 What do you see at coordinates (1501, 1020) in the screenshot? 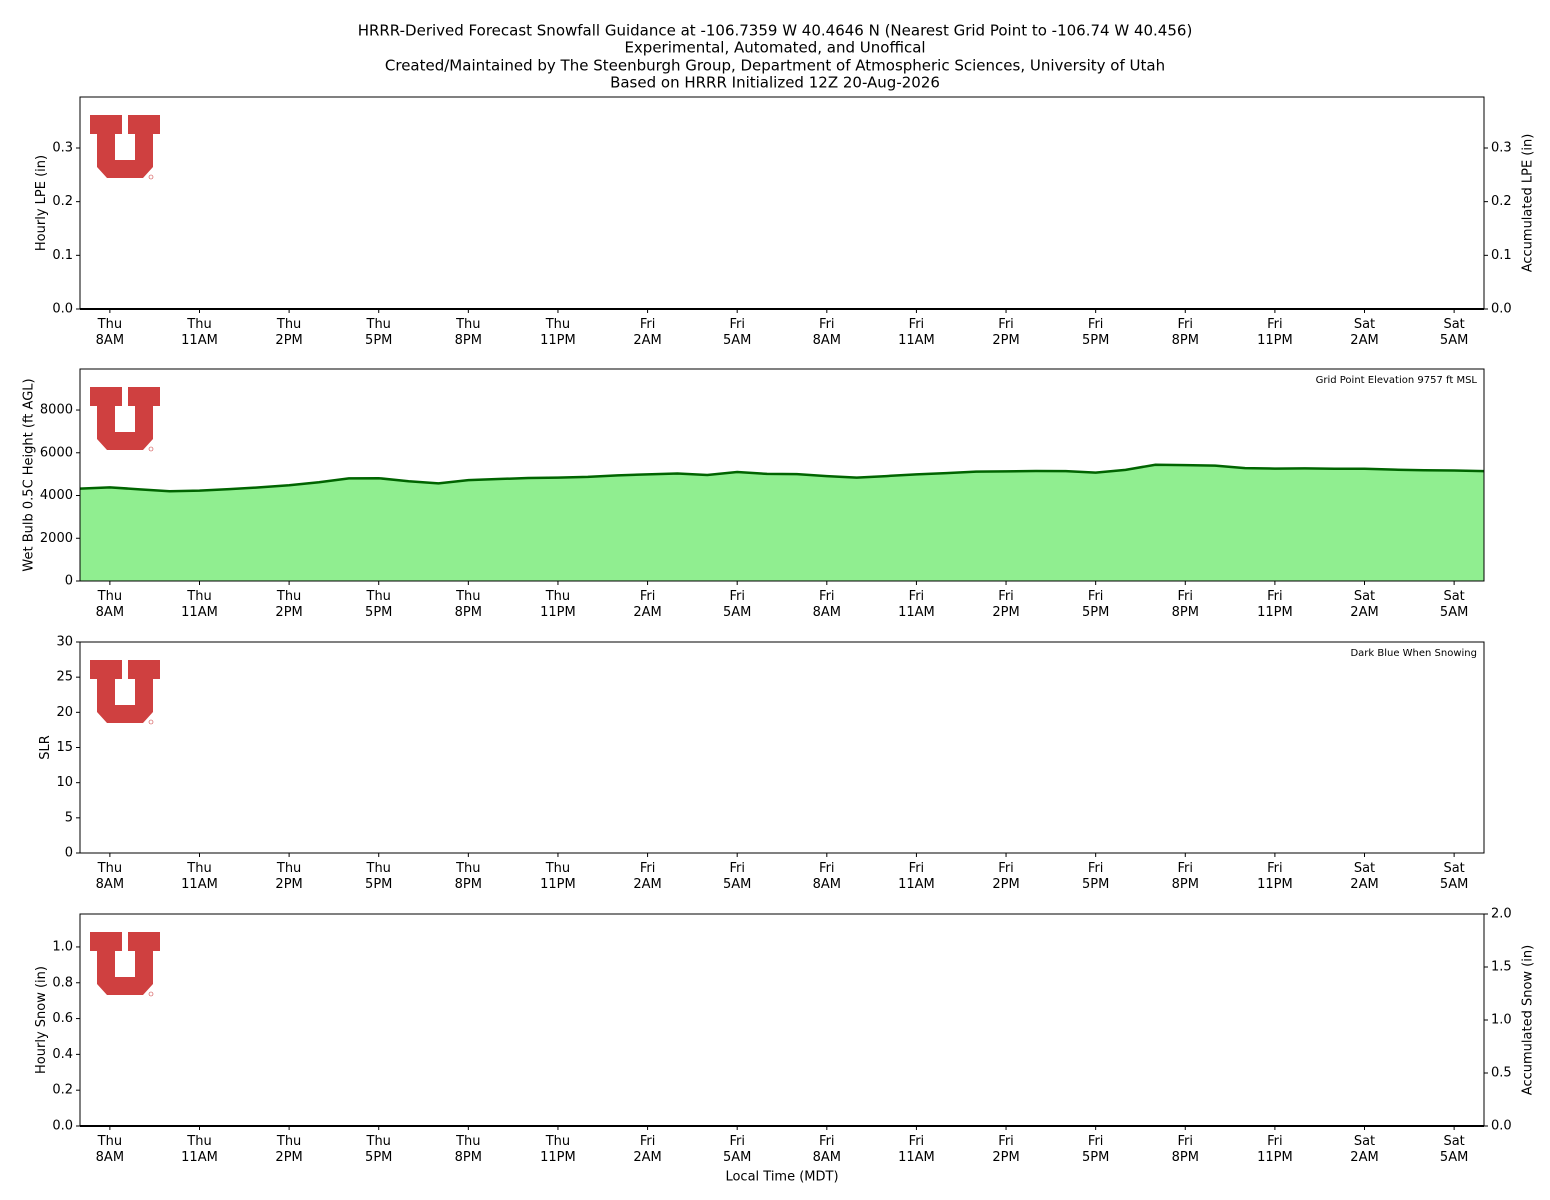
I see `y2-tick-label: 1.0` at bounding box center [1501, 1020].